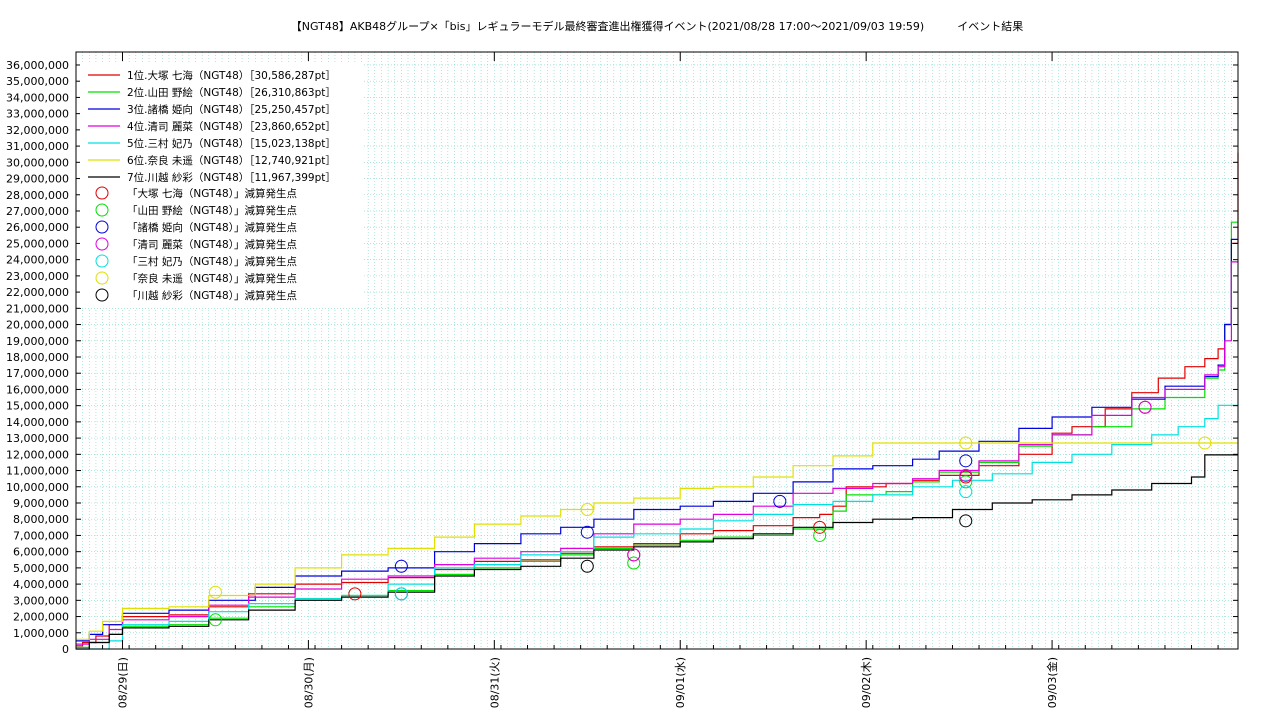  Describe the element at coordinates (37, 162) in the screenshot. I see `y-tick-label: 30,000,000` at that location.